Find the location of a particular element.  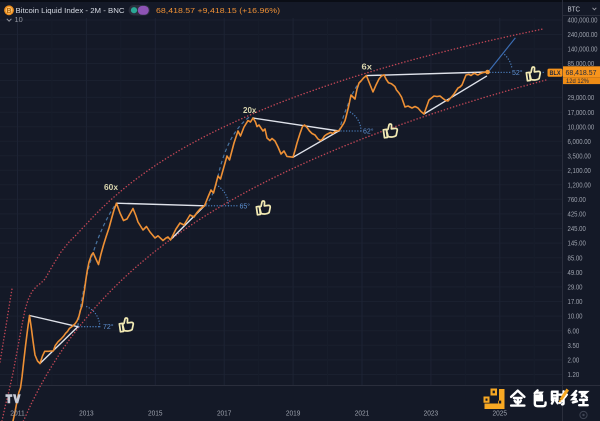

svg-text: 12d 12% is located at coordinates (577, 81).